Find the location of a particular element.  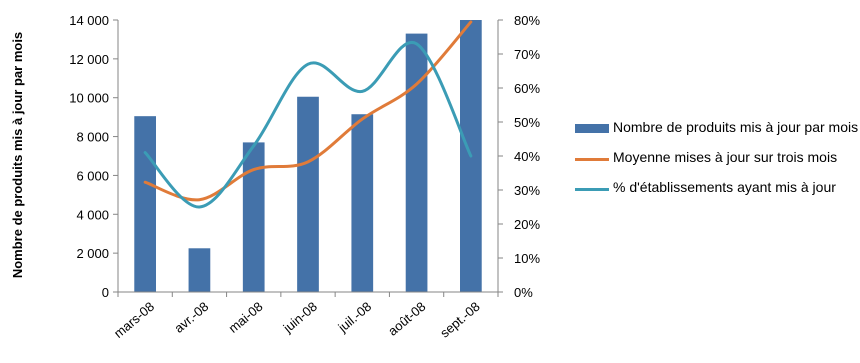

right-axis: 0% 10% 20% 30% 40% 50% 60% 70% 80% is located at coordinates (518, 156).